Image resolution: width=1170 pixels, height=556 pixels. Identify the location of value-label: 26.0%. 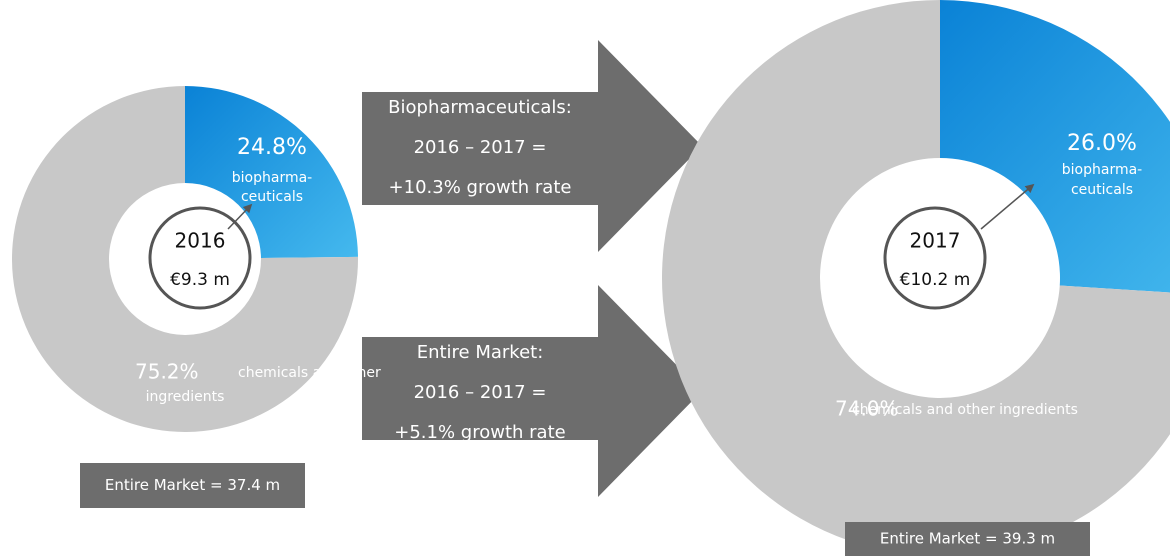
(1102, 143).